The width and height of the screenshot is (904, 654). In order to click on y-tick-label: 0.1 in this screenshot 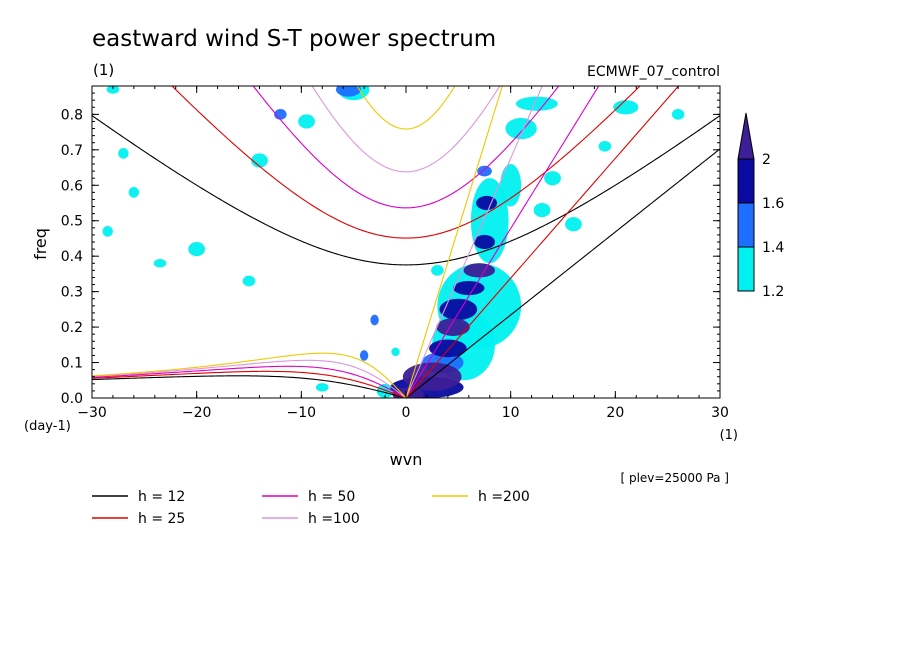, I will do `click(72, 364)`.